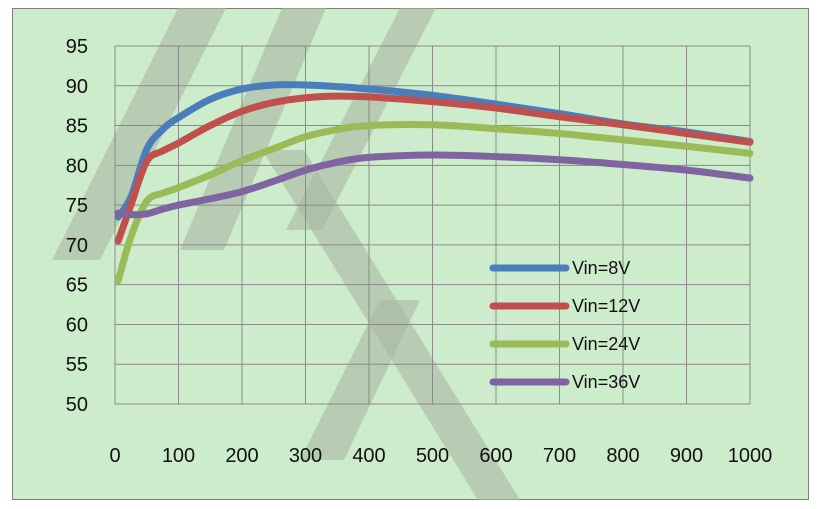 This screenshot has width=821, height=509. I want to click on x-tick-label: 500, so click(432, 456).